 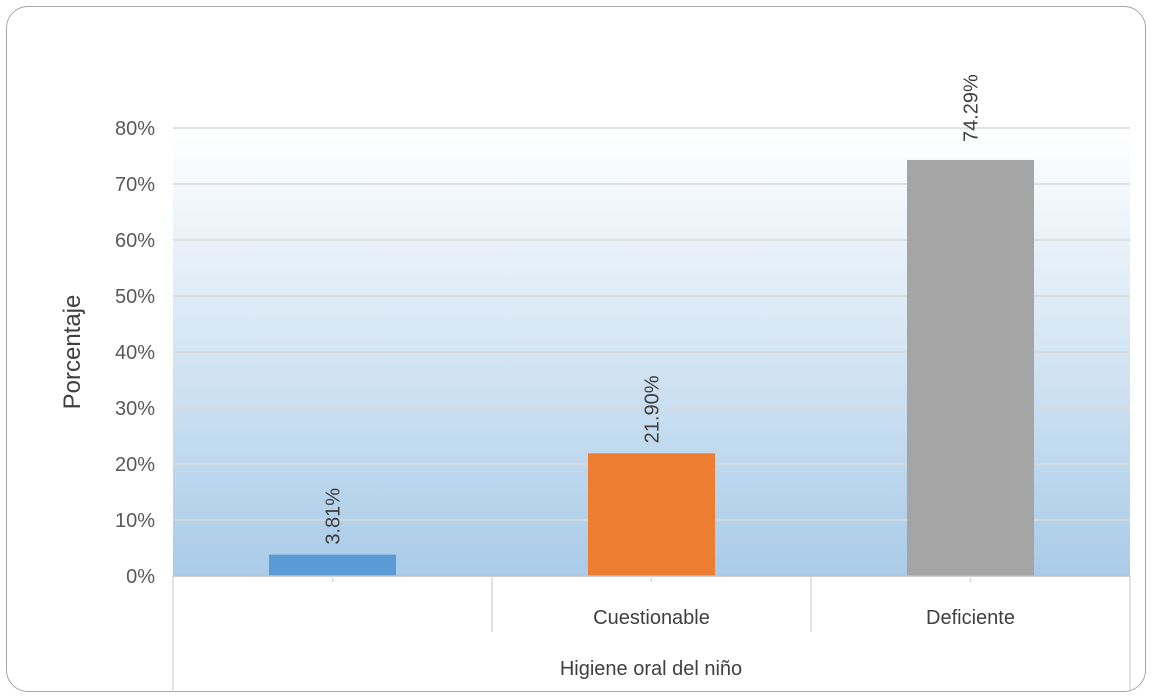 I want to click on data-label: 21.90%, so click(x=653, y=409).